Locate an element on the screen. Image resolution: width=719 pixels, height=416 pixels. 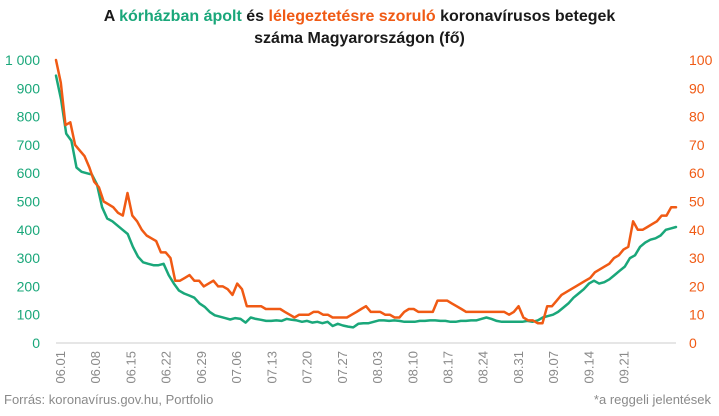
x-tick-label: 06.22 is located at coordinates (166, 367).